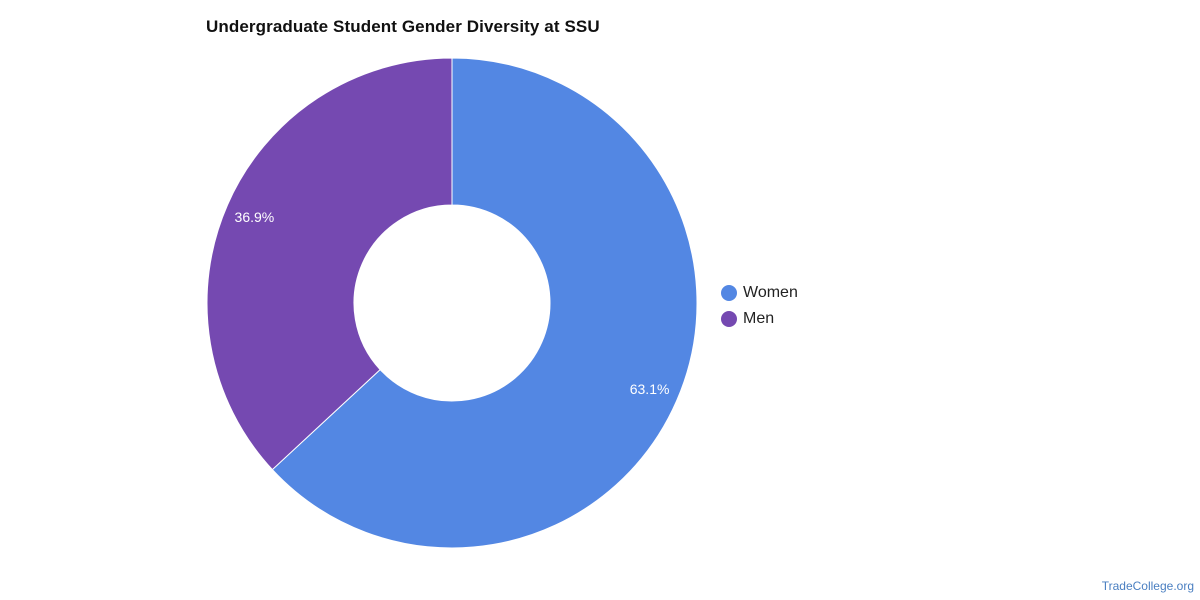  I want to click on legend-swatch-women, so click(729, 293).